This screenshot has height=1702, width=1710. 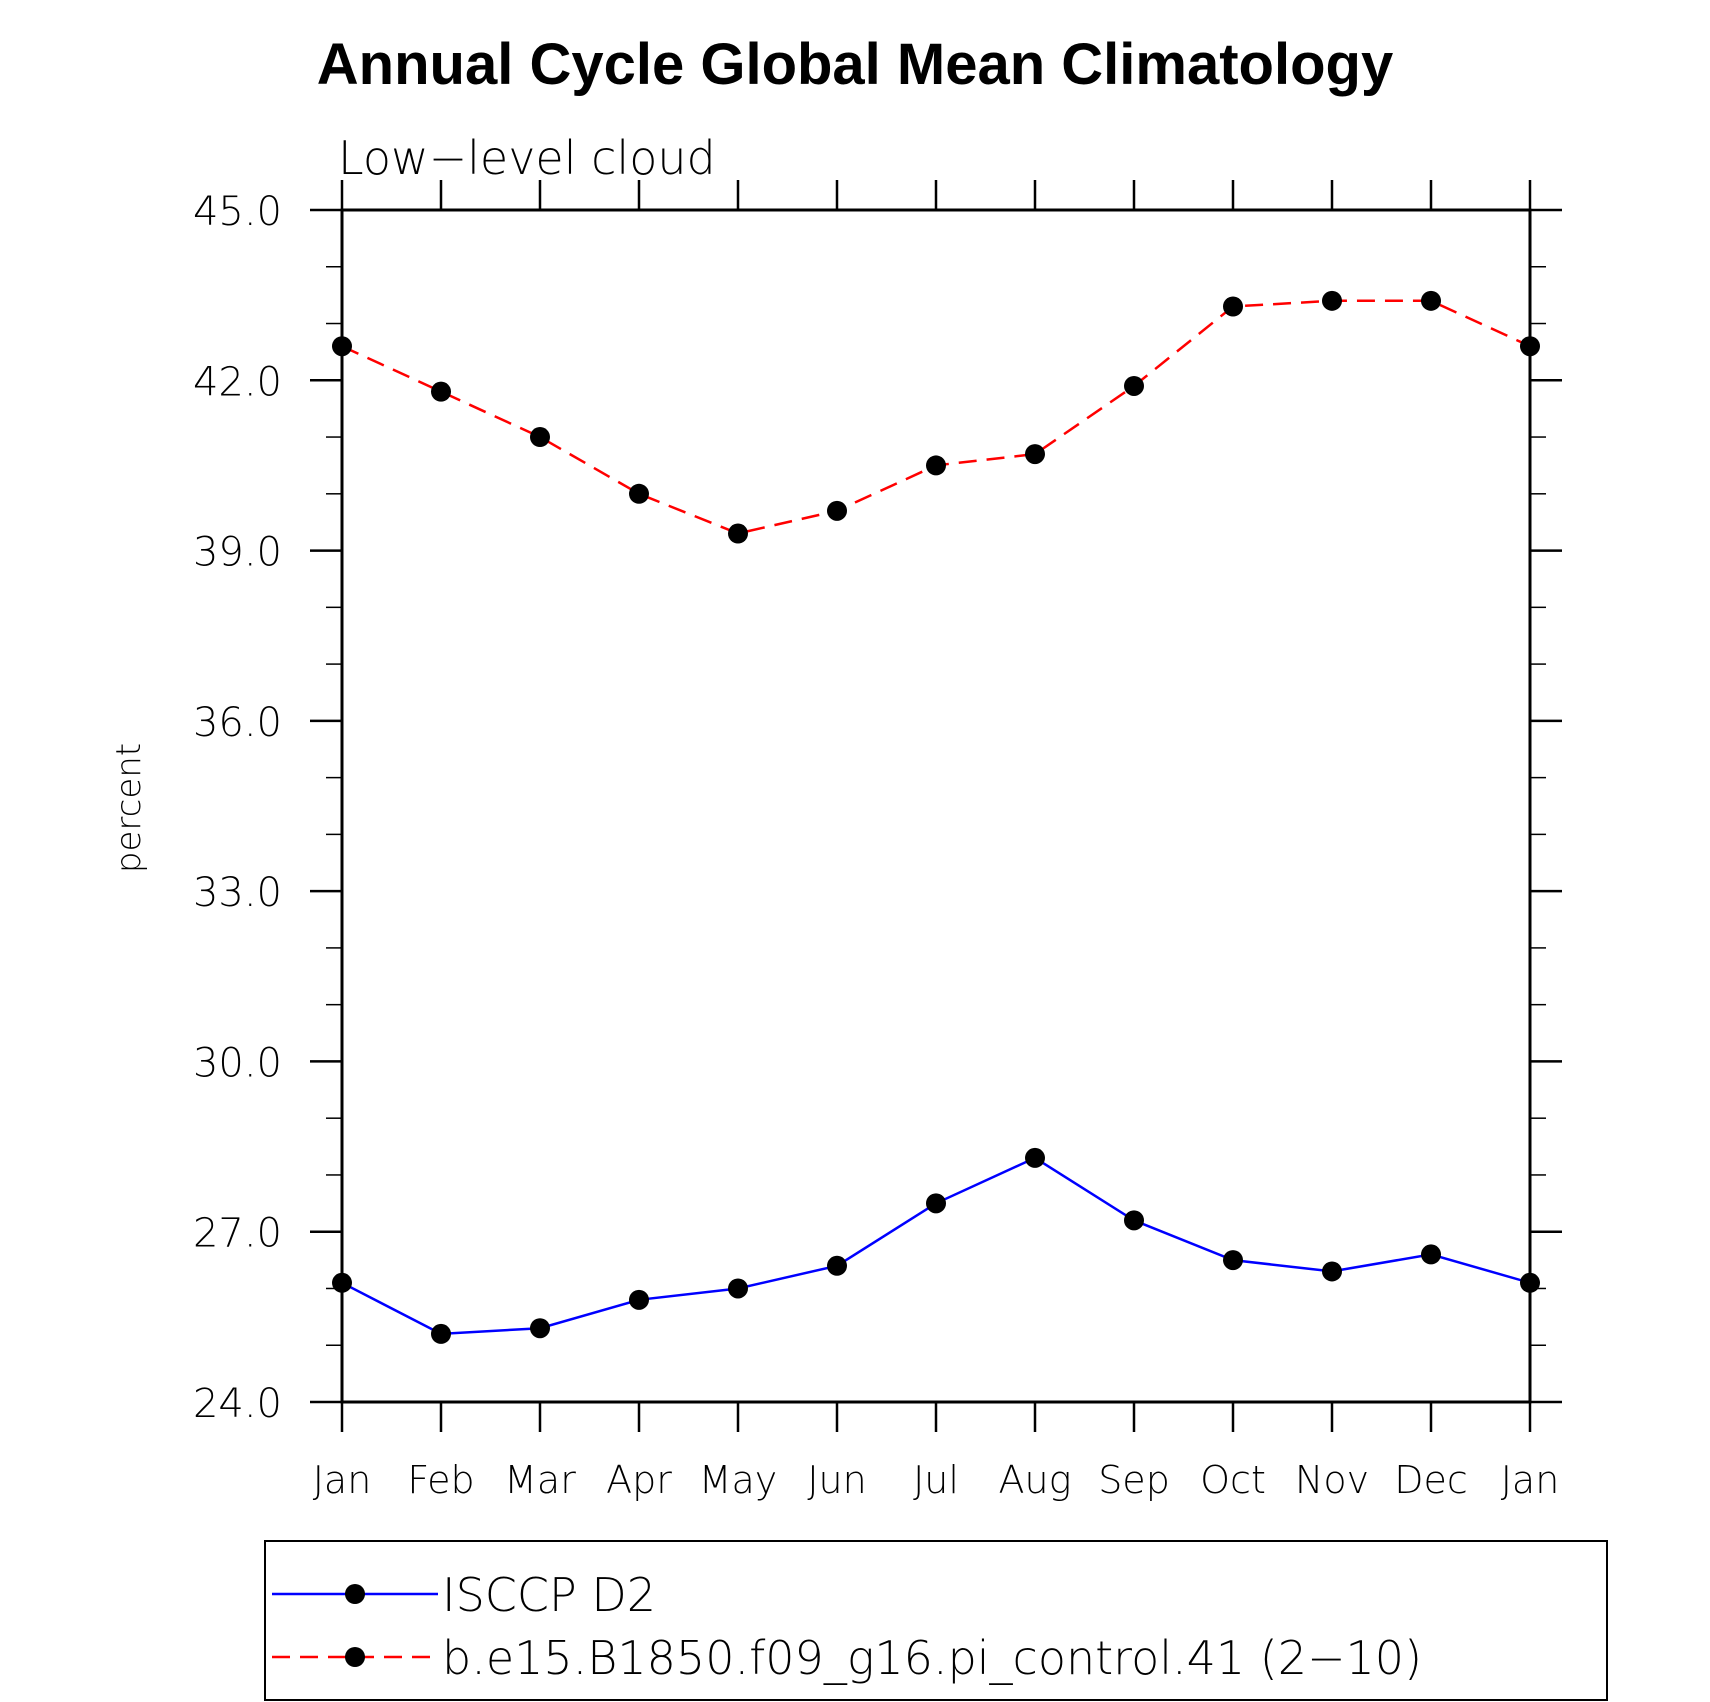 What do you see at coordinates (1134, 1480) in the screenshot?
I see `x-tick-label: Sep` at bounding box center [1134, 1480].